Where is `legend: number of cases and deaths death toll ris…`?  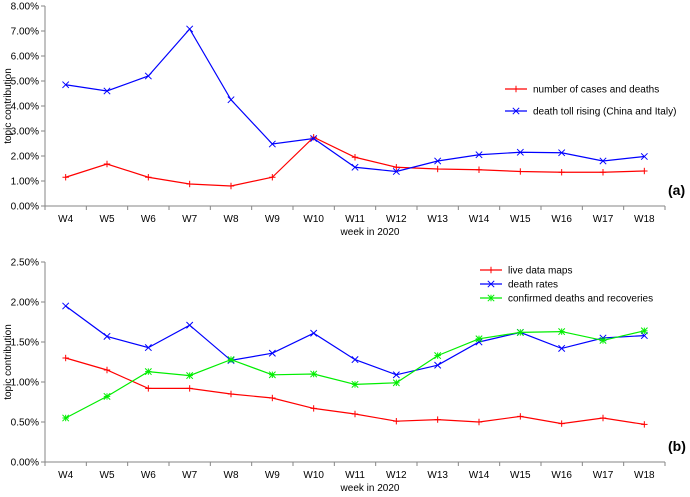 legend: number of cases and deaths death toll ris… is located at coordinates (590, 101).